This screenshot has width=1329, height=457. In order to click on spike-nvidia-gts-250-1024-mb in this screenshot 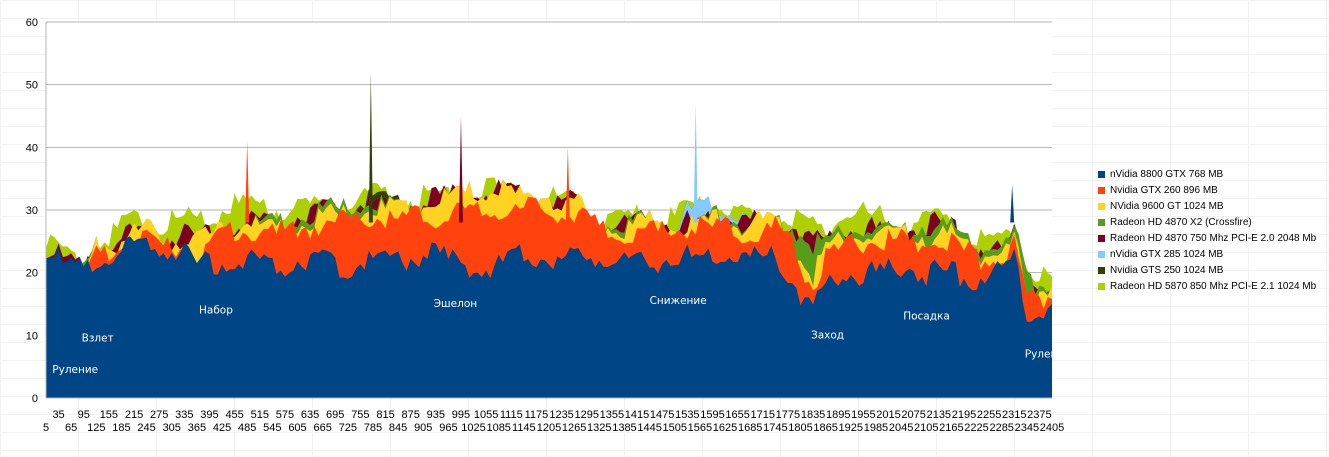, I will do `click(370, 147)`.